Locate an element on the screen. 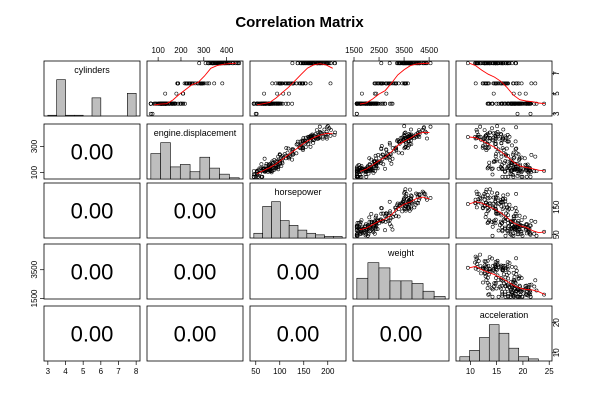 The width and height of the screenshot is (599, 400). tick-label: 200 is located at coordinates (181, 50).